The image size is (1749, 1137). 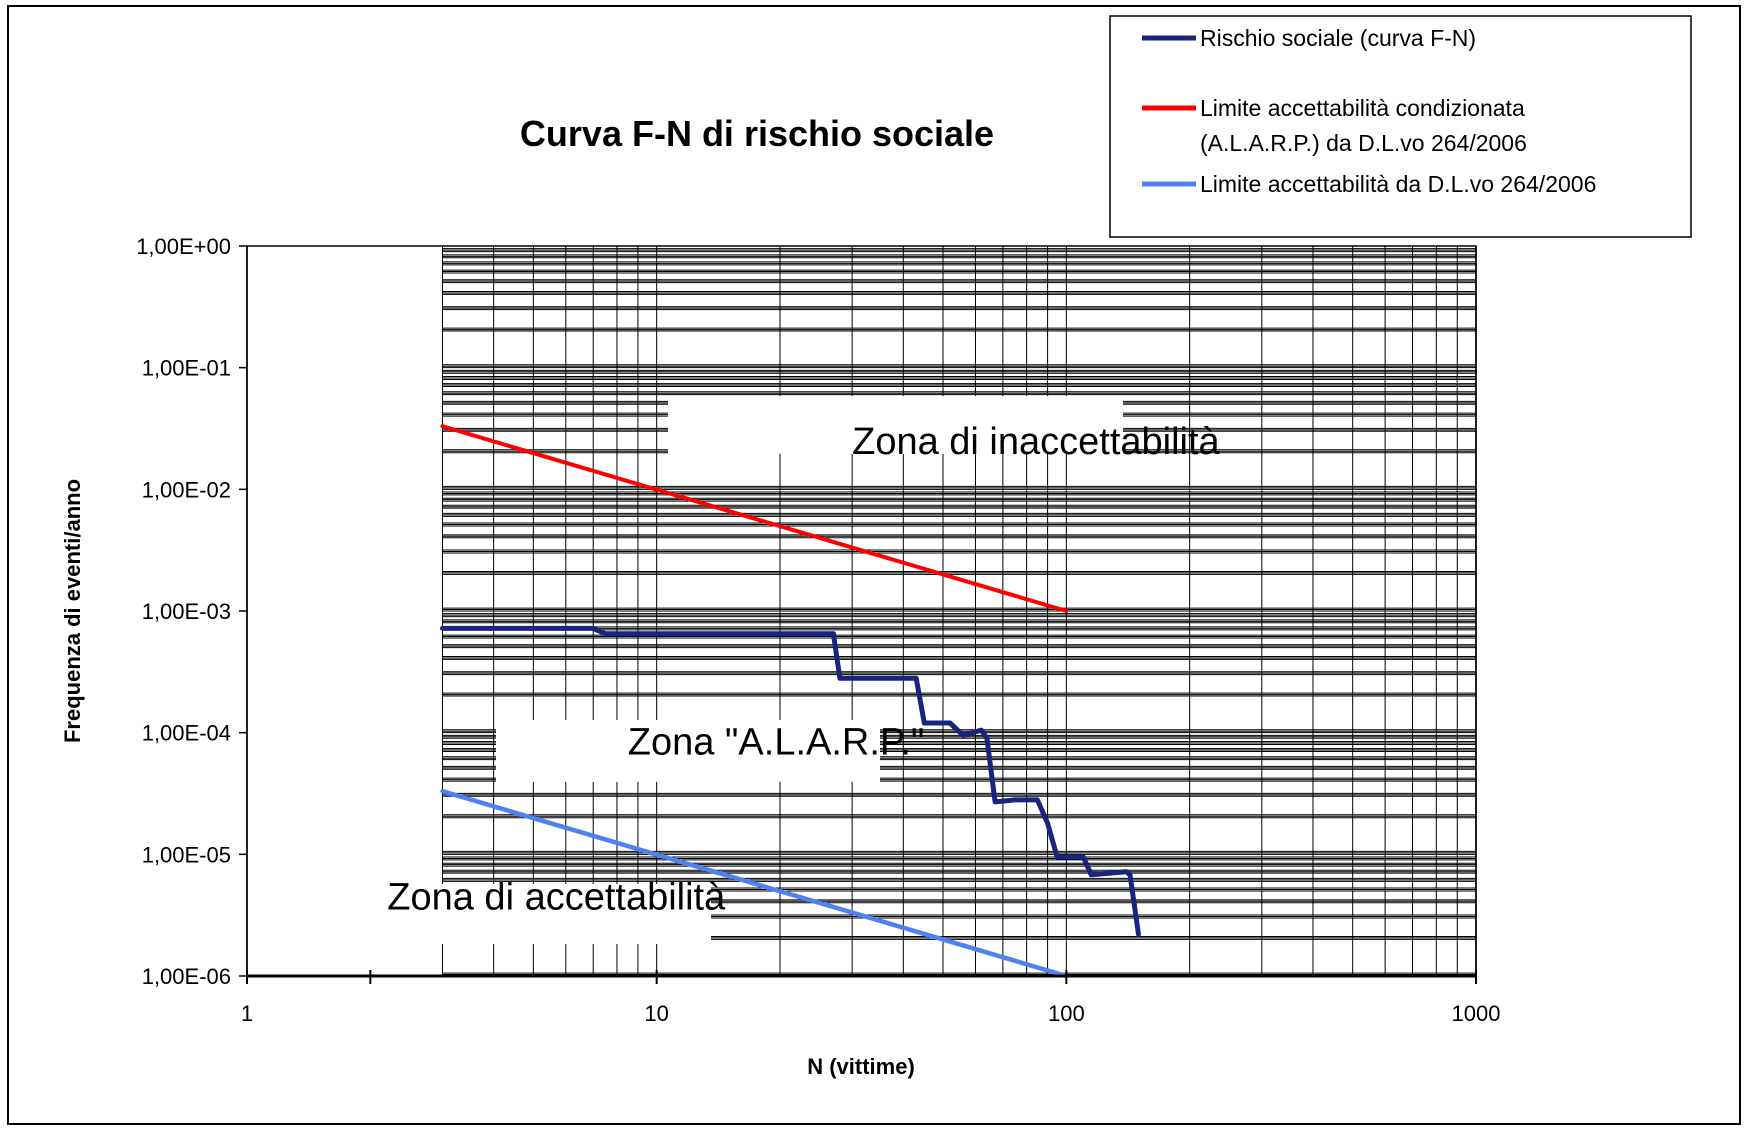 I want to click on y-tick-label: 1,00E-04, so click(x=186, y=733).